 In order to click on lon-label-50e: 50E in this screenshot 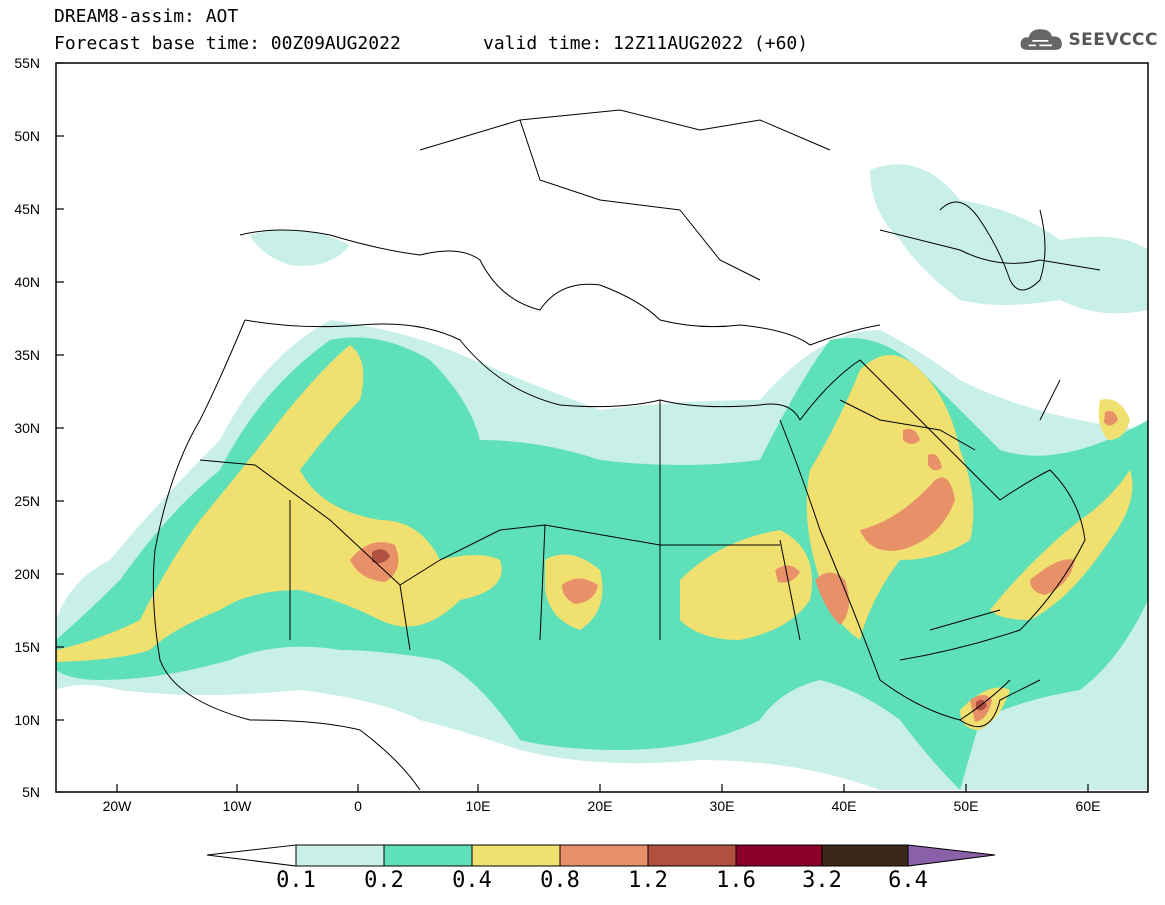, I will do `click(966, 806)`.